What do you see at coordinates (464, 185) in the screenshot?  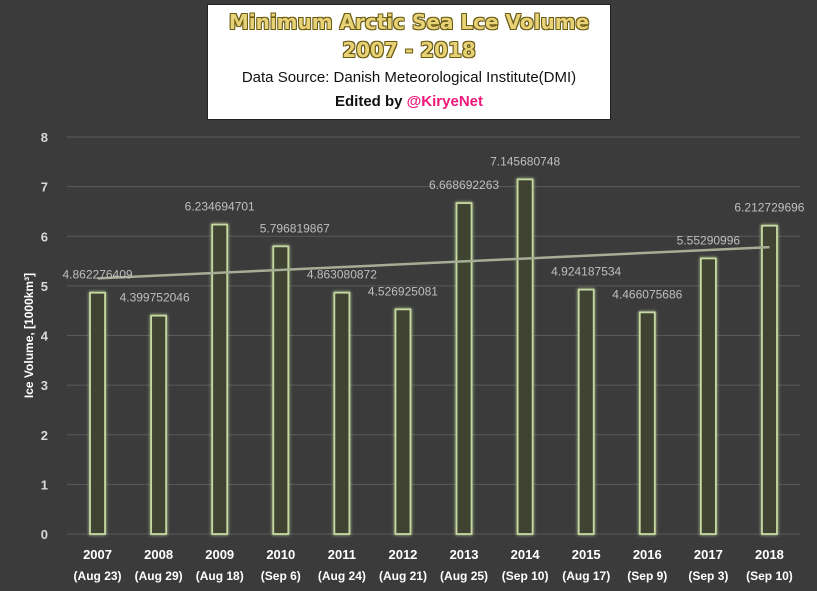 I see `data-label: 6.668692263` at bounding box center [464, 185].